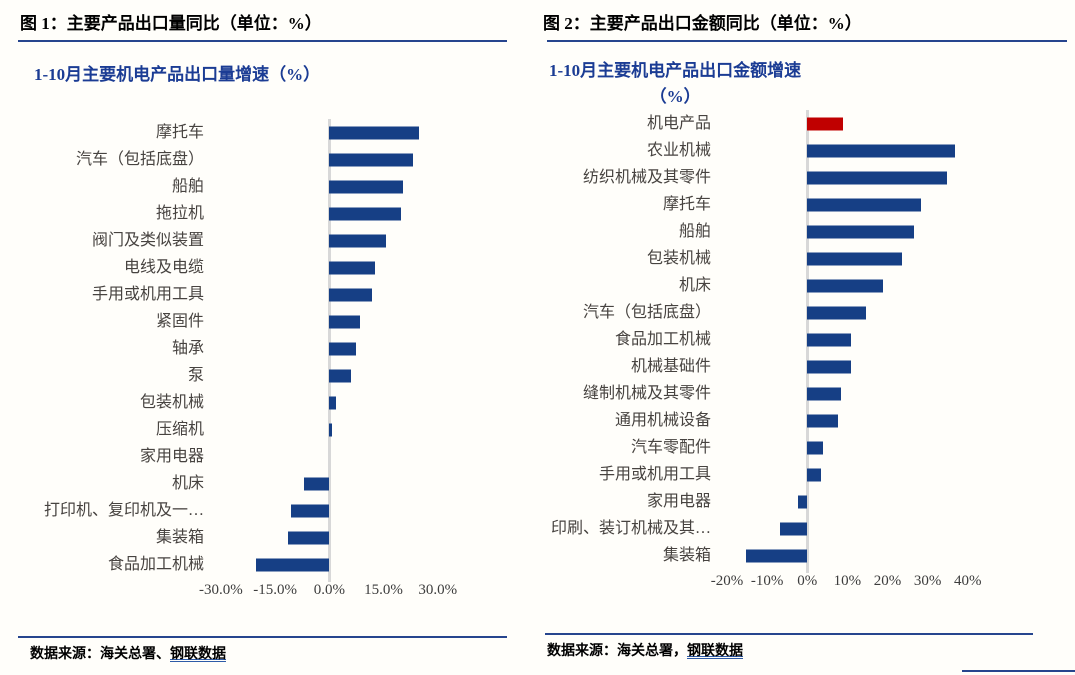 This screenshot has width=1075, height=675. I want to click on figure-1-x-axis: -30.0% -15.0% 0.0% 15.0% 30.0%, so click(364, 591).